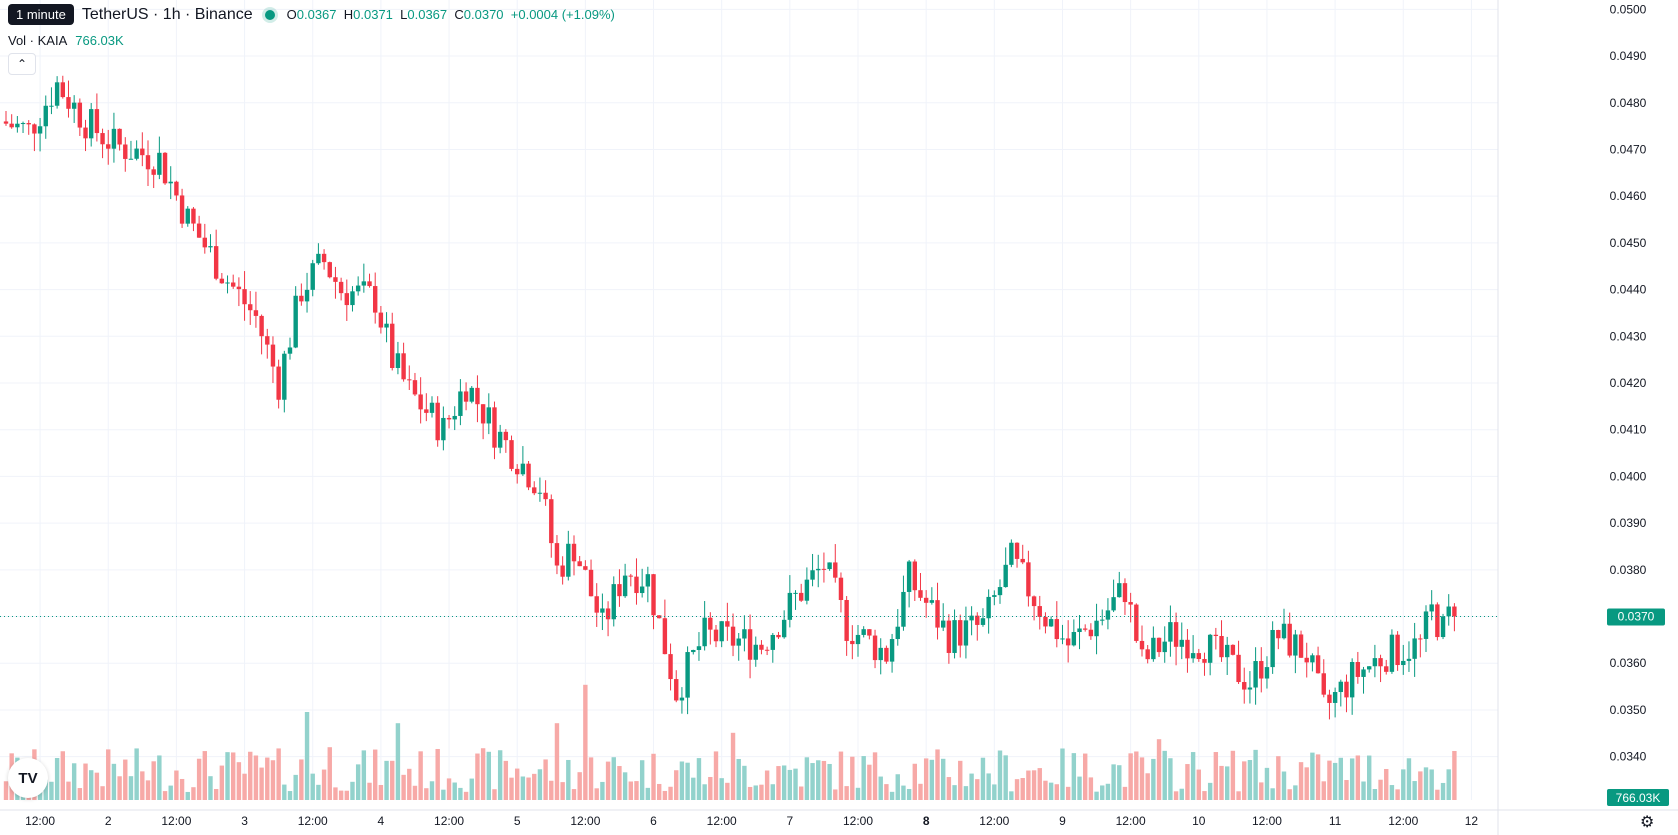  I want to click on tradingview-logo-icon: TV, so click(28, 778).